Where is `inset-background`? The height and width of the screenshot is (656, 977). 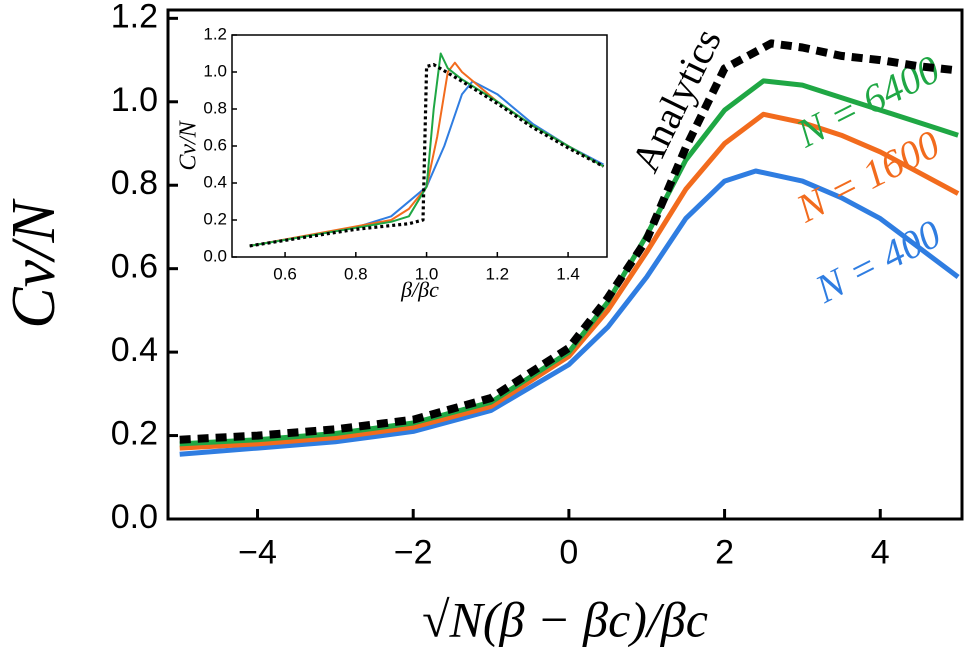
inset-background is located at coordinates (419, 146).